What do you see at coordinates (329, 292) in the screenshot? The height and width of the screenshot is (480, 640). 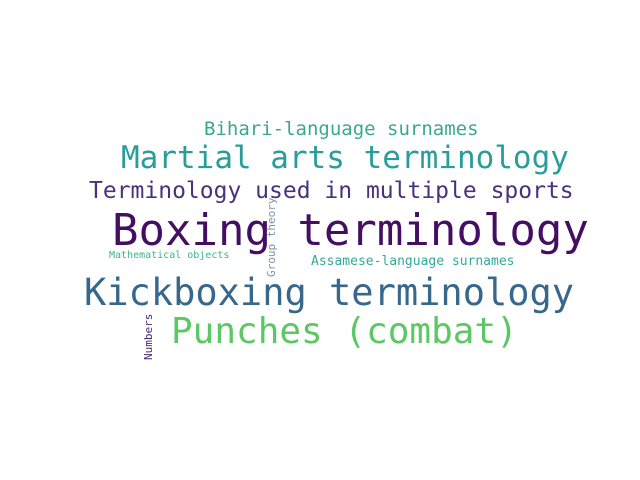 I see `word-kickboxing-terminology: Kickboxing terminology` at bounding box center [329, 292].